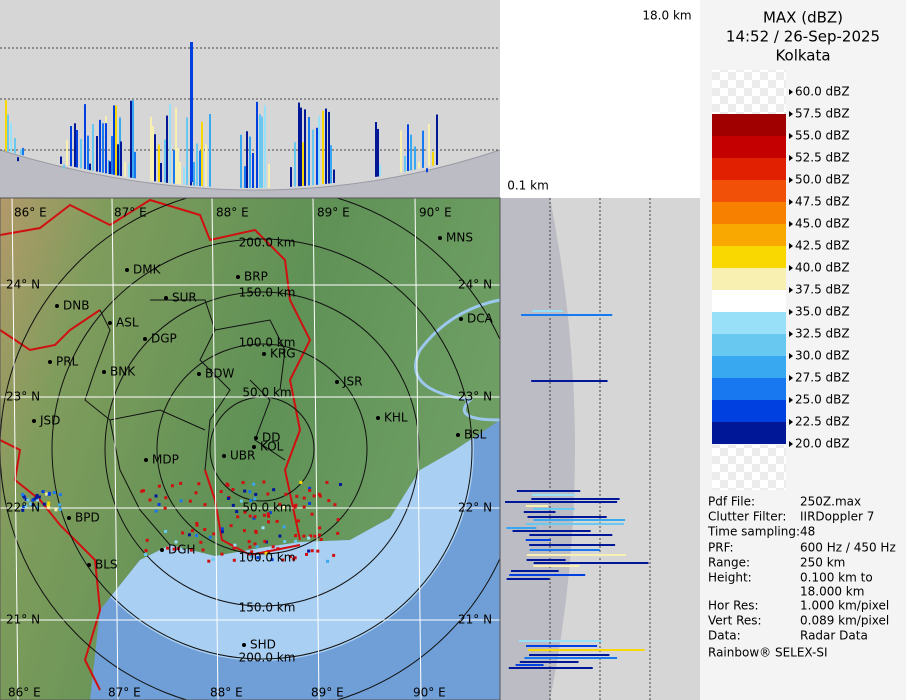 Image resolution: width=906 pixels, height=700 pixels. I want to click on range-label: 150.0 km, so click(267, 608).